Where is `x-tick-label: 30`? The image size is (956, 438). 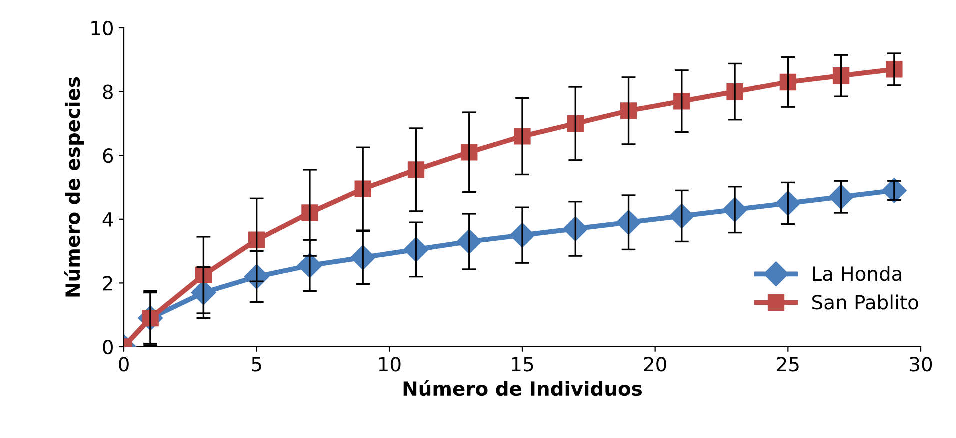 x-tick-label: 30 is located at coordinates (921, 364).